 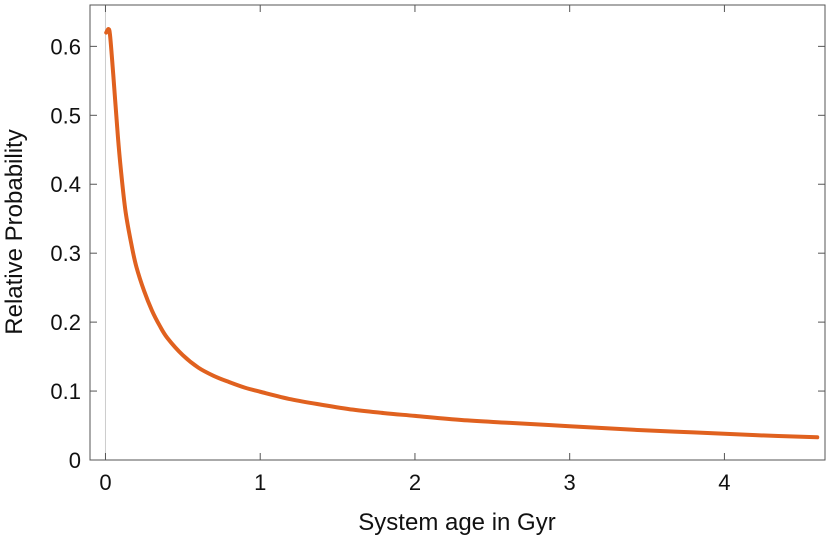 What do you see at coordinates (724, 482) in the screenshot?
I see `x-tick-label: 4` at bounding box center [724, 482].